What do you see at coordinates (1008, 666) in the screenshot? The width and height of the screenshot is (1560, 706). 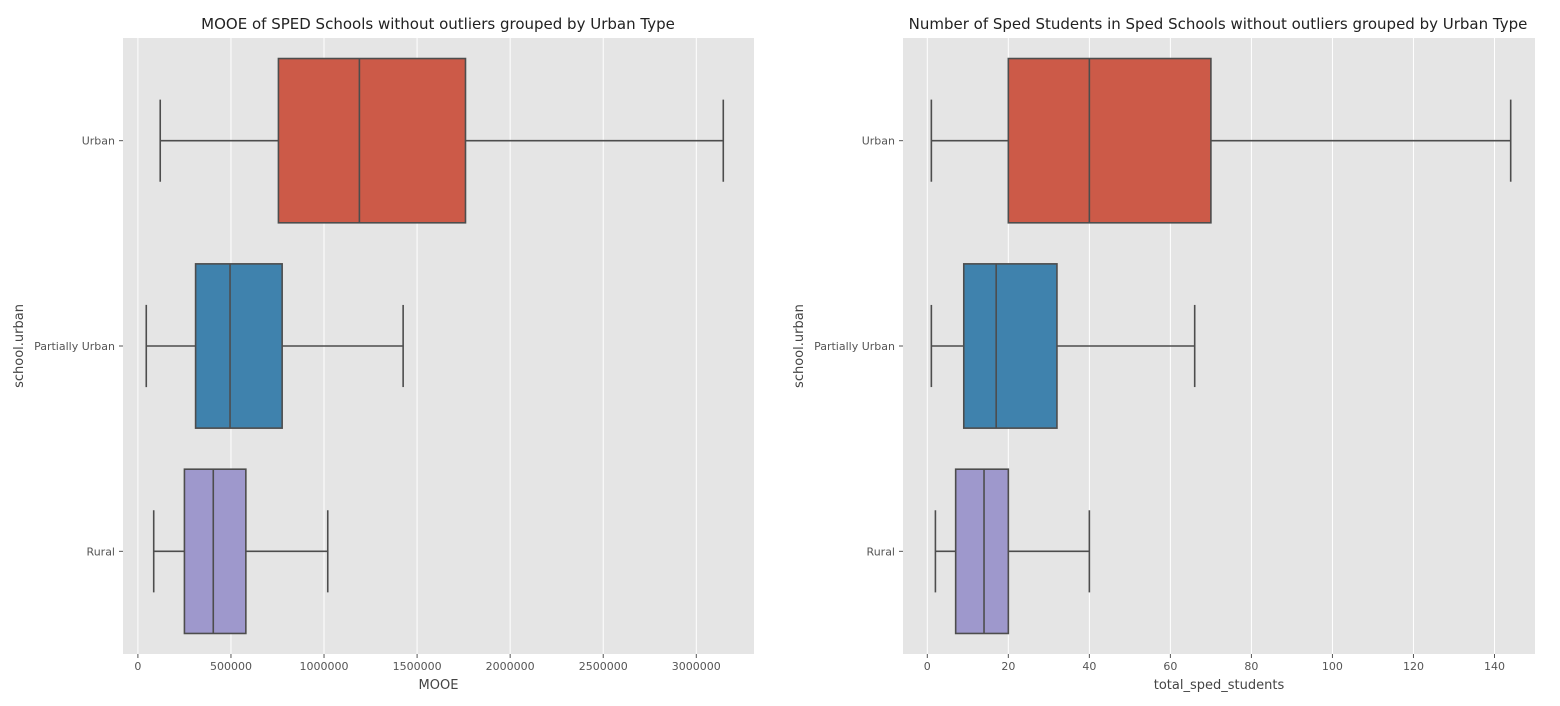 I see `x-tick-label: 20` at bounding box center [1008, 666].